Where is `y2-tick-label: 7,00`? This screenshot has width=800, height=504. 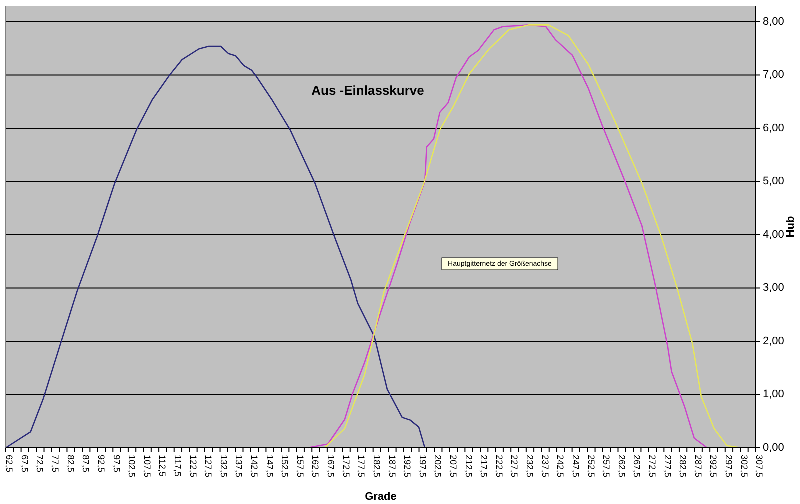
y2-tick-label: 7,00 is located at coordinates (773, 75).